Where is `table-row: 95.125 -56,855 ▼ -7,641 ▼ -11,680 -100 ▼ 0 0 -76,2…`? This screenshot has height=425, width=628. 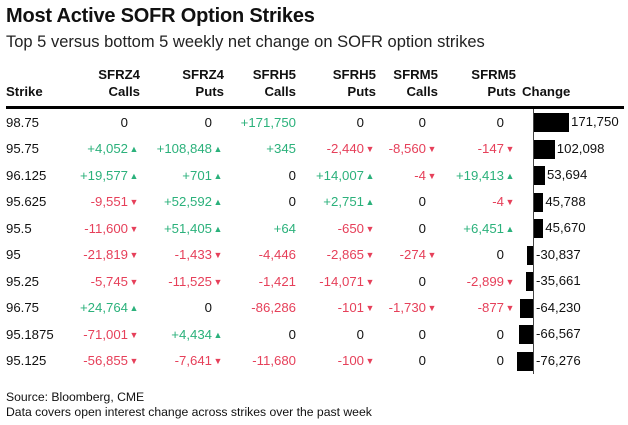
table-row: 95.125 -56,855 ▼ -7,641 ▼ -11,680 -100 ▼ 0 0 -76,2… is located at coordinates (315, 361).